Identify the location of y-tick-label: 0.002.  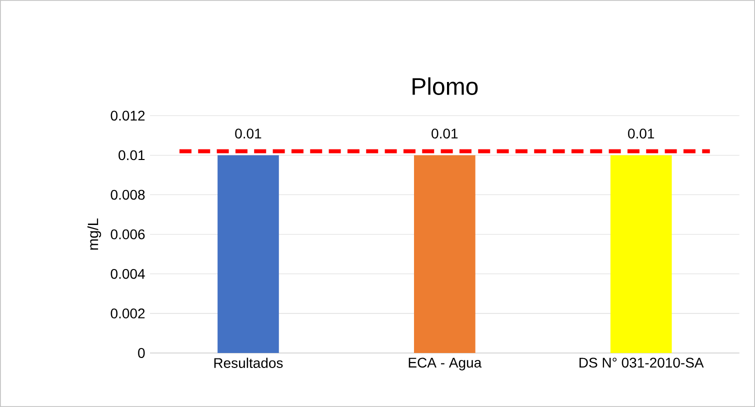
(127, 313).